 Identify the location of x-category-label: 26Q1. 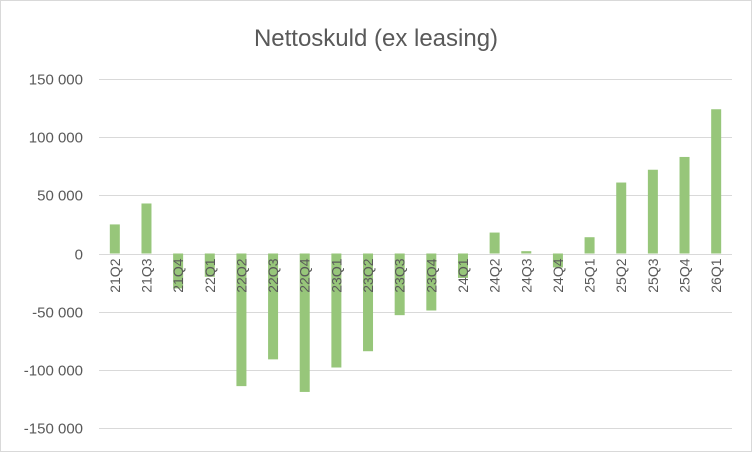
(716, 275).